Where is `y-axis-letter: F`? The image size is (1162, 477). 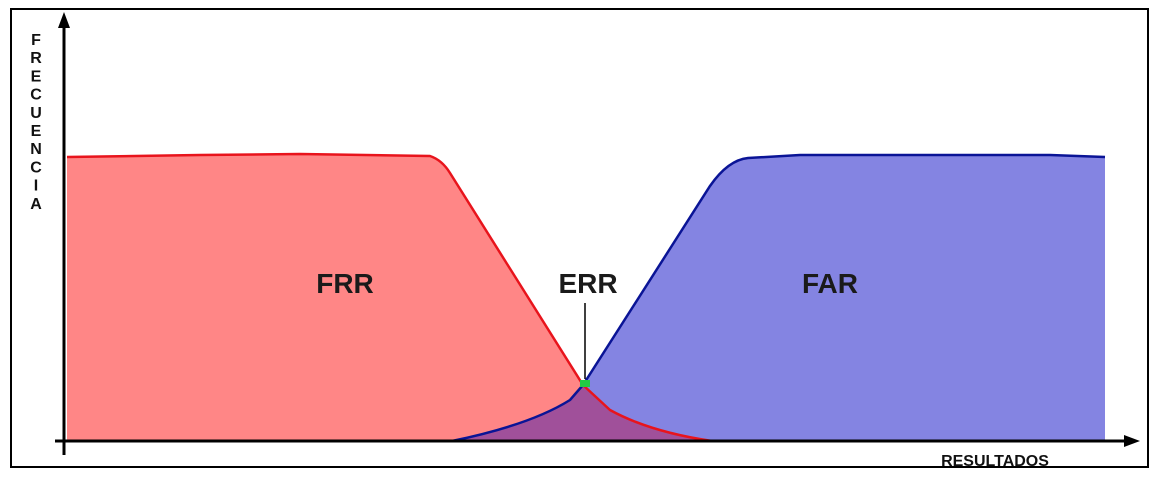 y-axis-letter: F is located at coordinates (36, 40).